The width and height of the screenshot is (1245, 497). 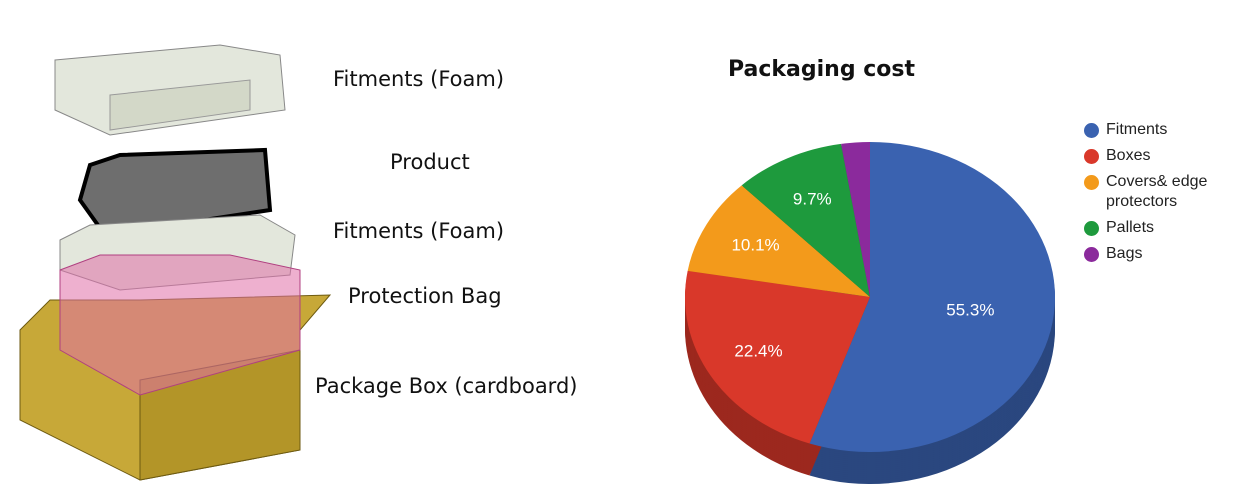 I want to click on legend-item: Covers& edge protectors, so click(x=1149, y=192).